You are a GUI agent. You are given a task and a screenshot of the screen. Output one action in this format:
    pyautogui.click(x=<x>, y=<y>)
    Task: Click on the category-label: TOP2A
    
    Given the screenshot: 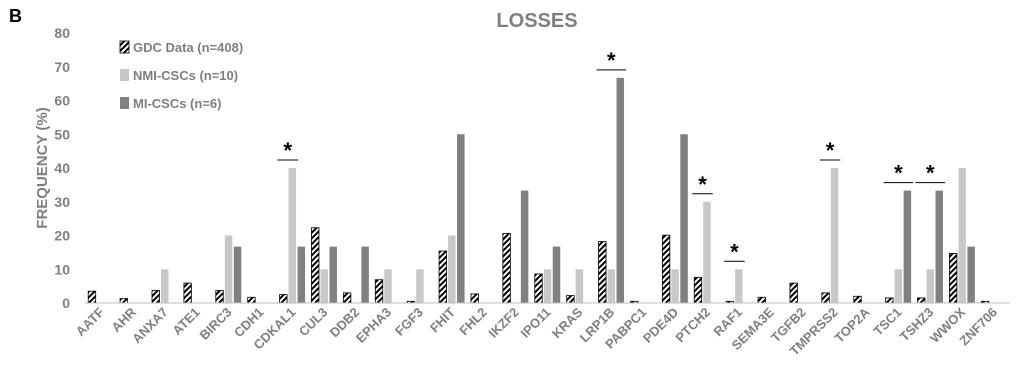 What is the action you would take?
    pyautogui.click(x=852, y=325)
    